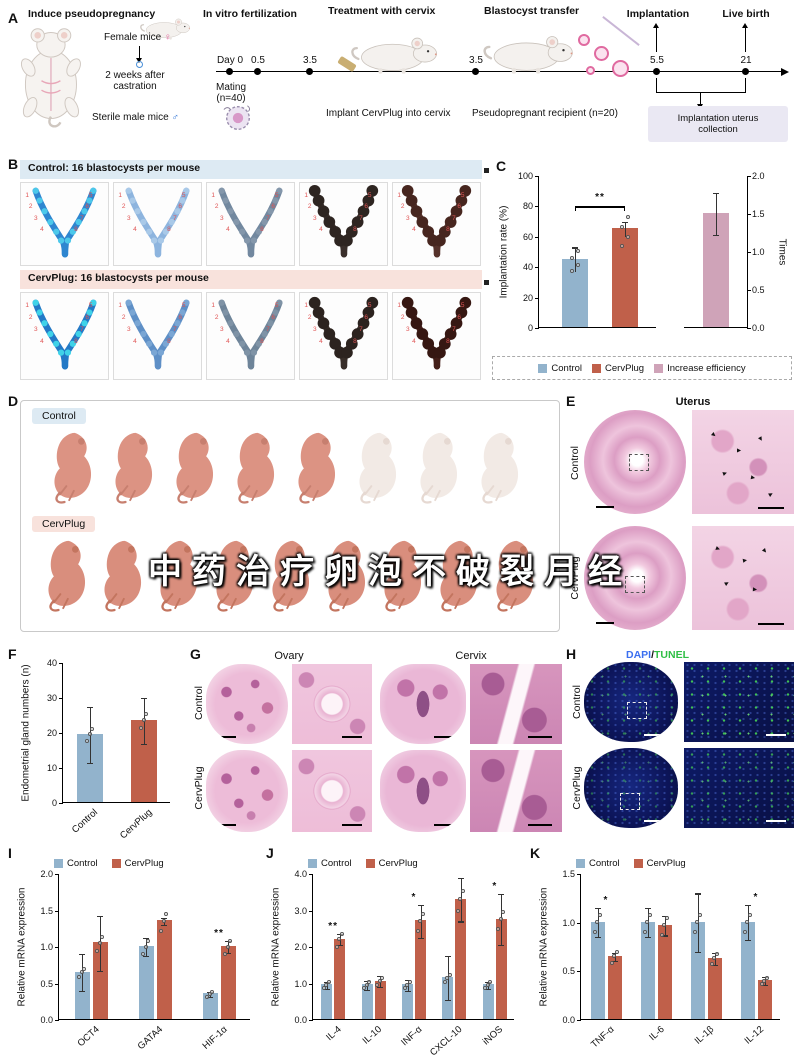  What do you see at coordinates (423, 704) in the screenshot?
I see `cervix-section-control` at bounding box center [423, 704].